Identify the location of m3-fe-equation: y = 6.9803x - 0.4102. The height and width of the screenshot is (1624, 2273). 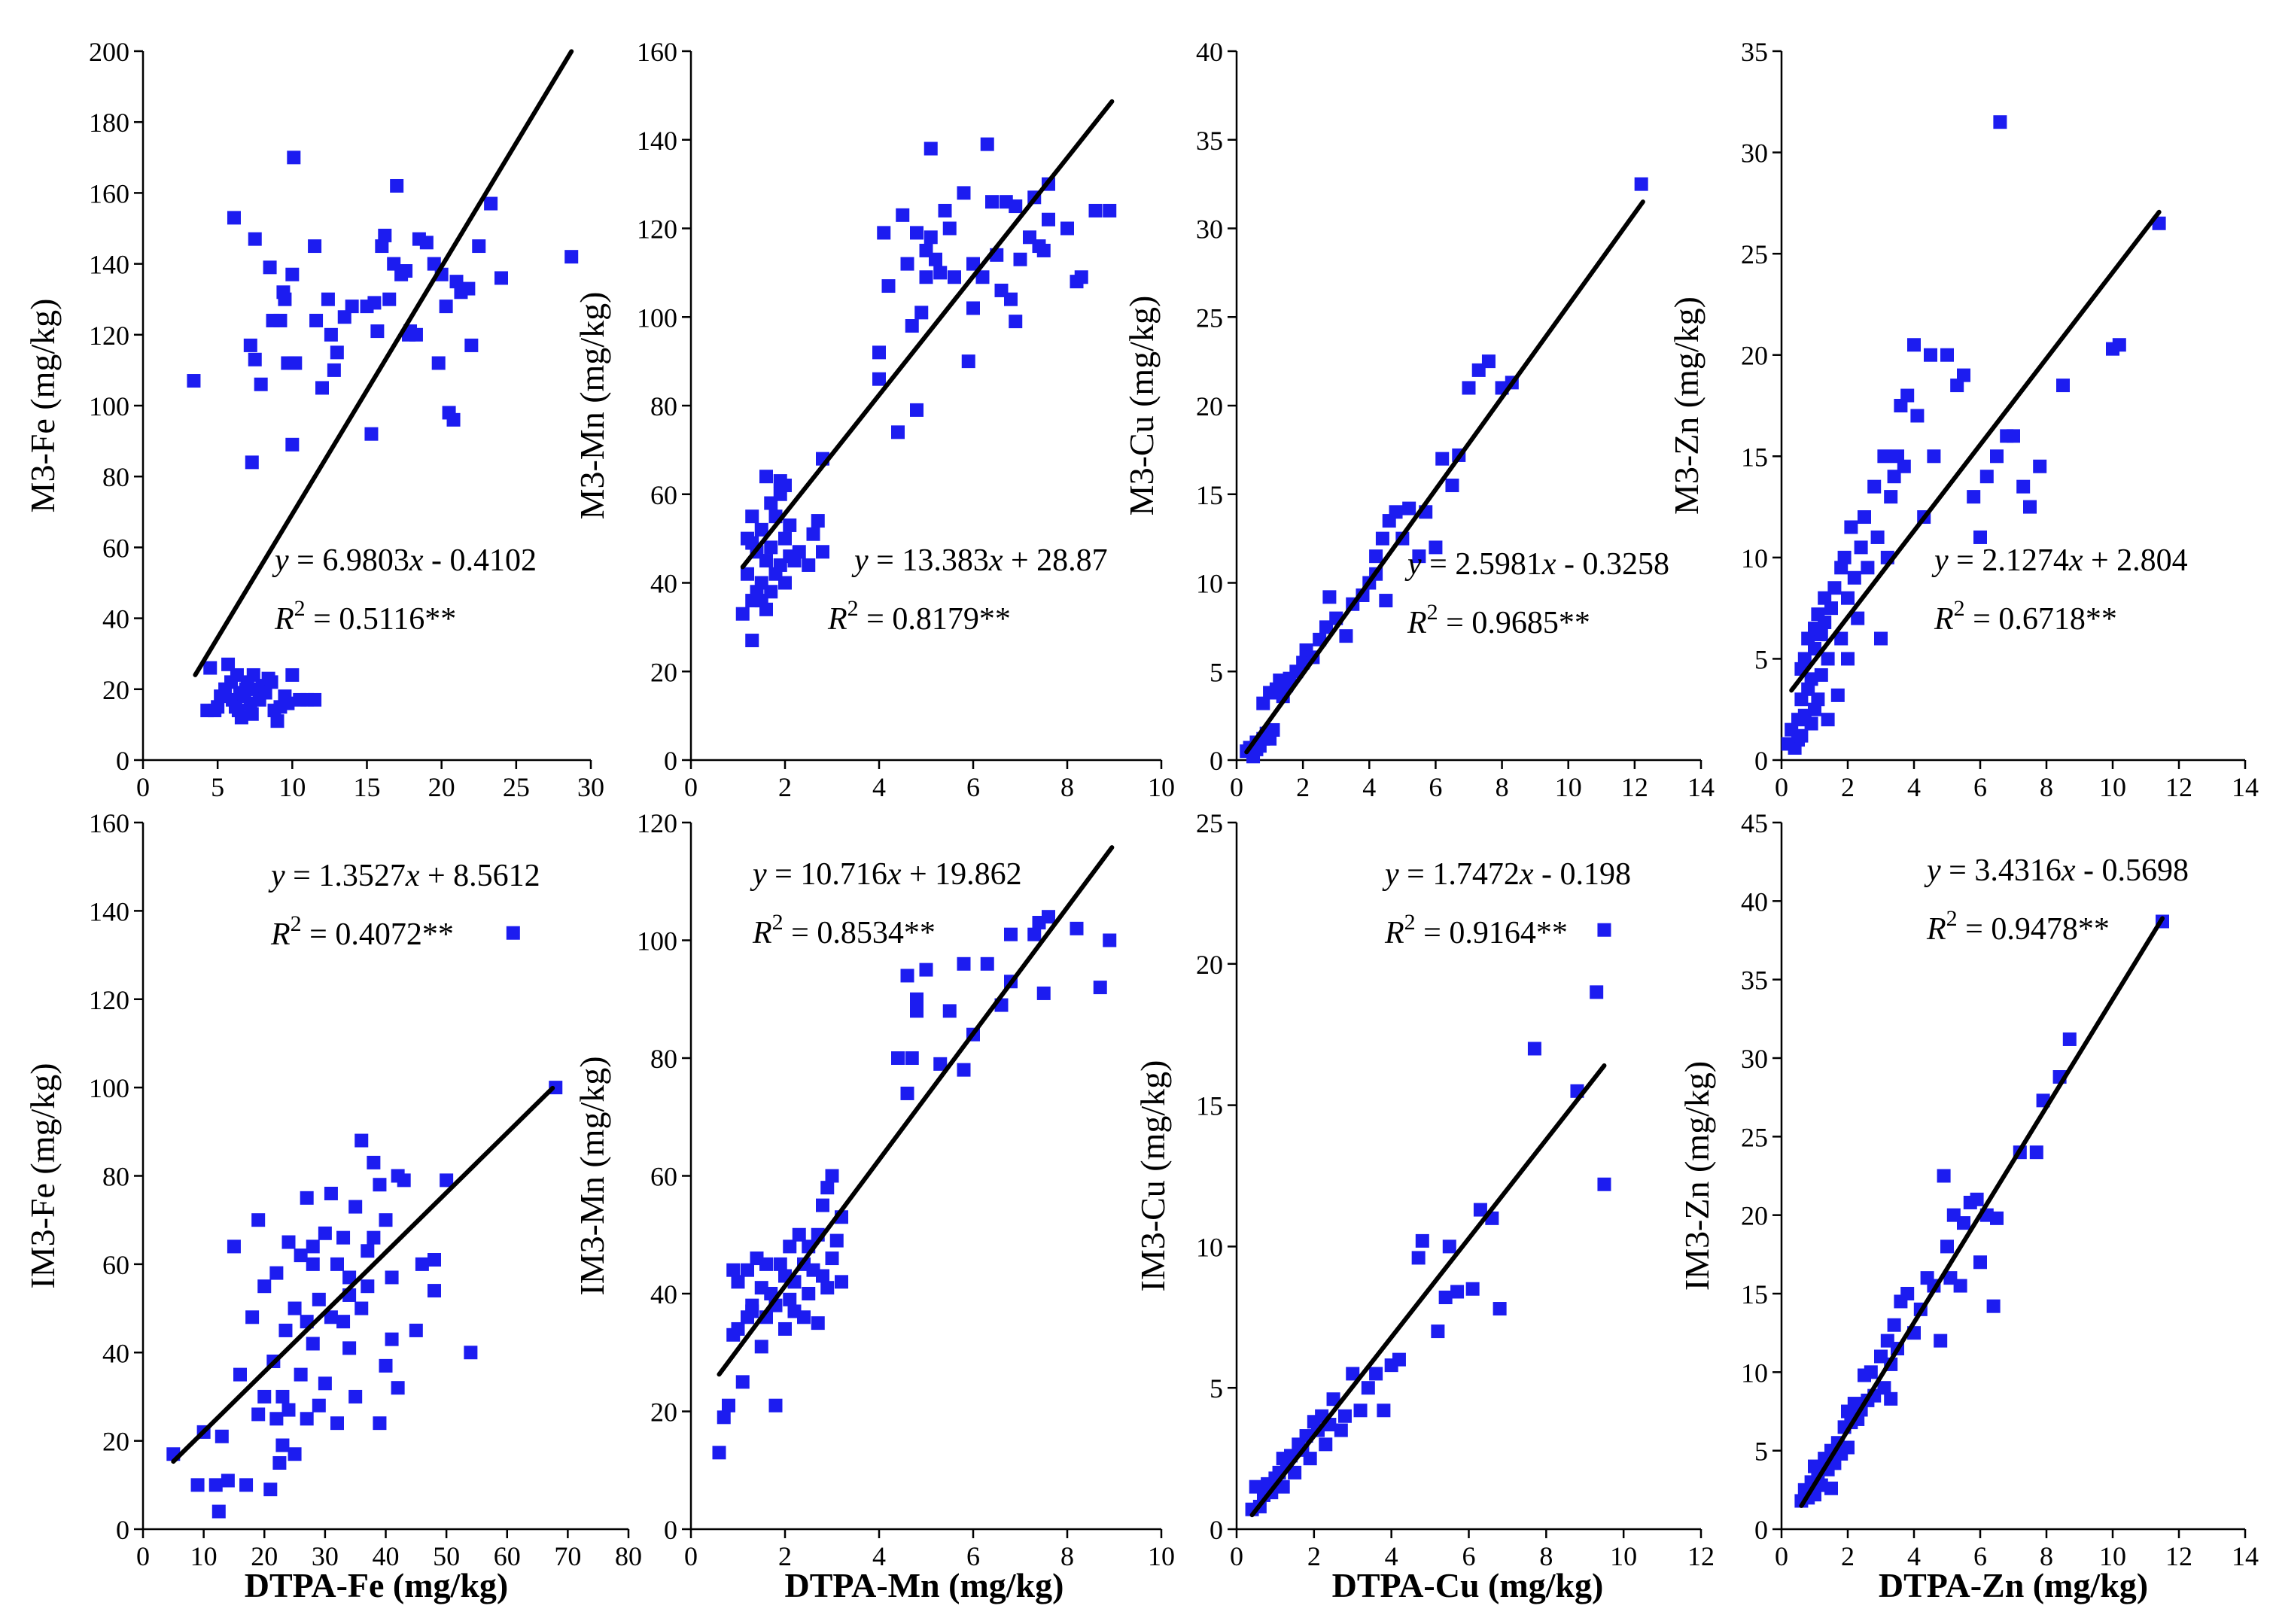
(404, 560).